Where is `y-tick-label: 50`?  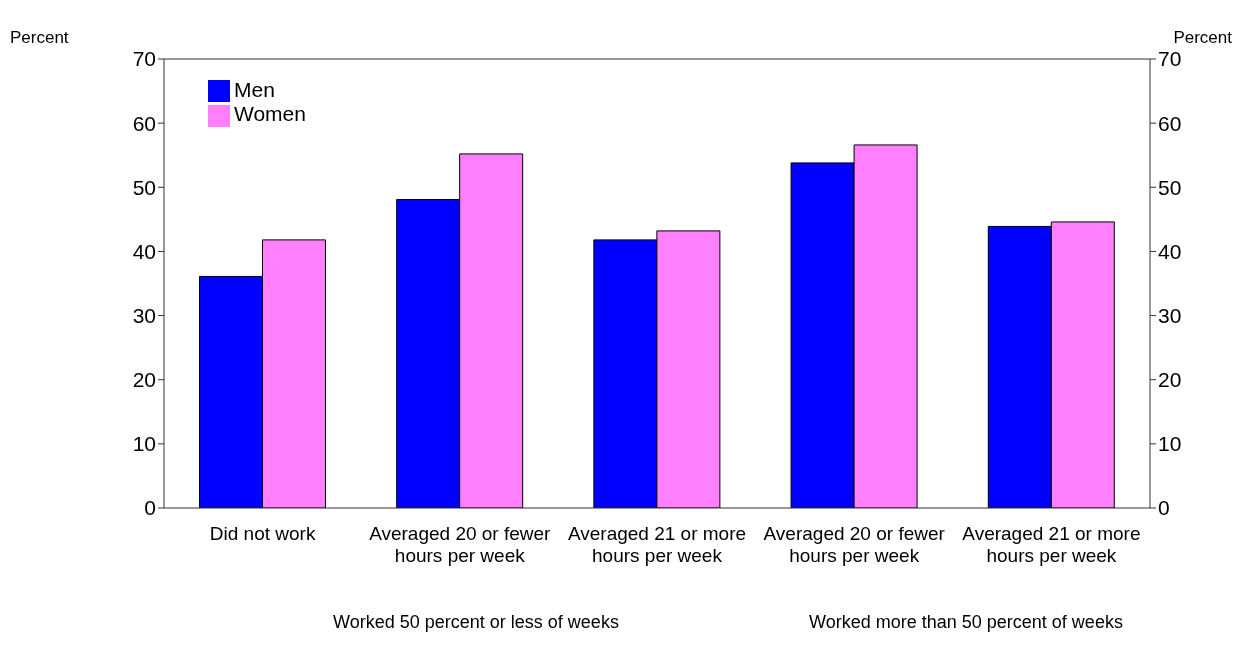 y-tick-label: 50 is located at coordinates (144, 187).